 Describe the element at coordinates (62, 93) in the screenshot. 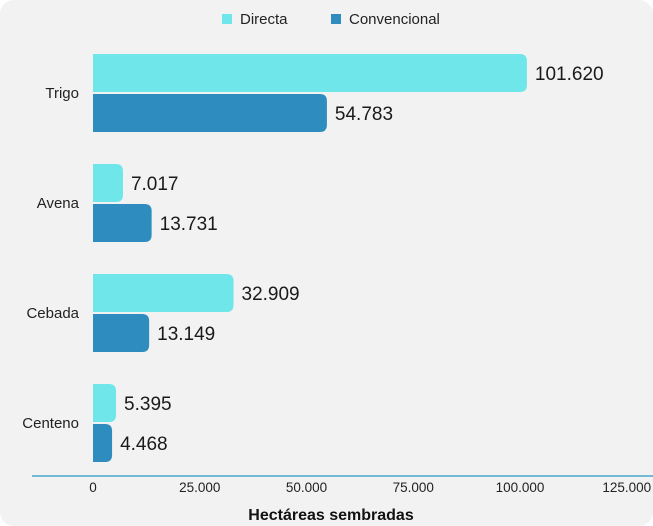

I see `category-label-trigo: Trigo` at that location.